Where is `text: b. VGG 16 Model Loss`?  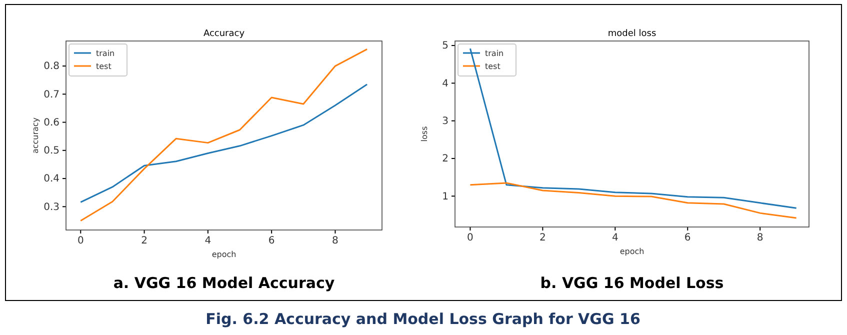
text: b. VGG 16 Model Loss is located at coordinates (632, 283).